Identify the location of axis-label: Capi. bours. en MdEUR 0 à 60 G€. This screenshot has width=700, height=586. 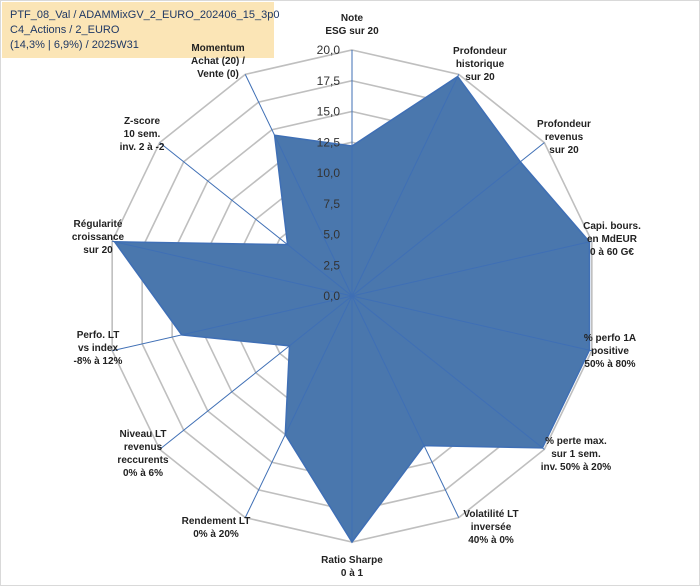
(612, 239).